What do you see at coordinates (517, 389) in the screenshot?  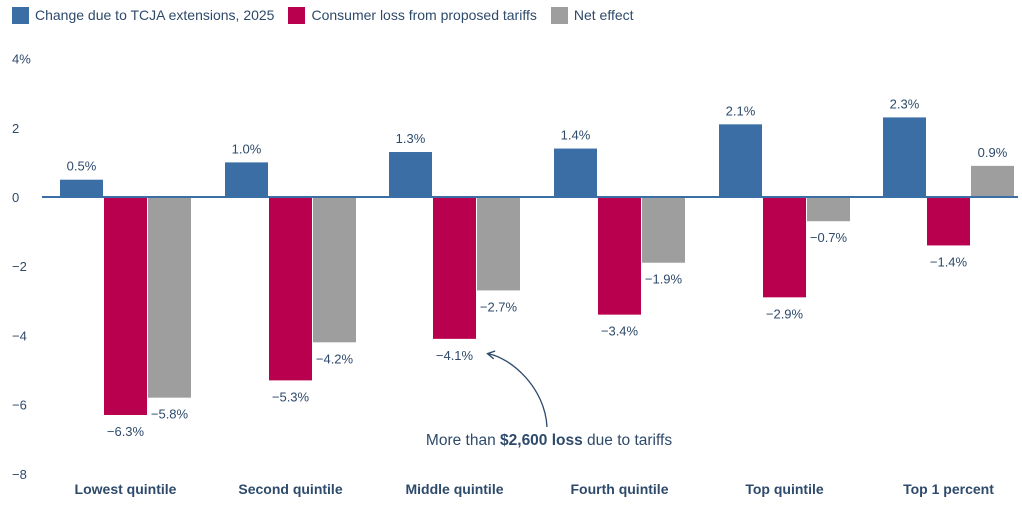 I see `annotation-arrow` at bounding box center [517, 389].